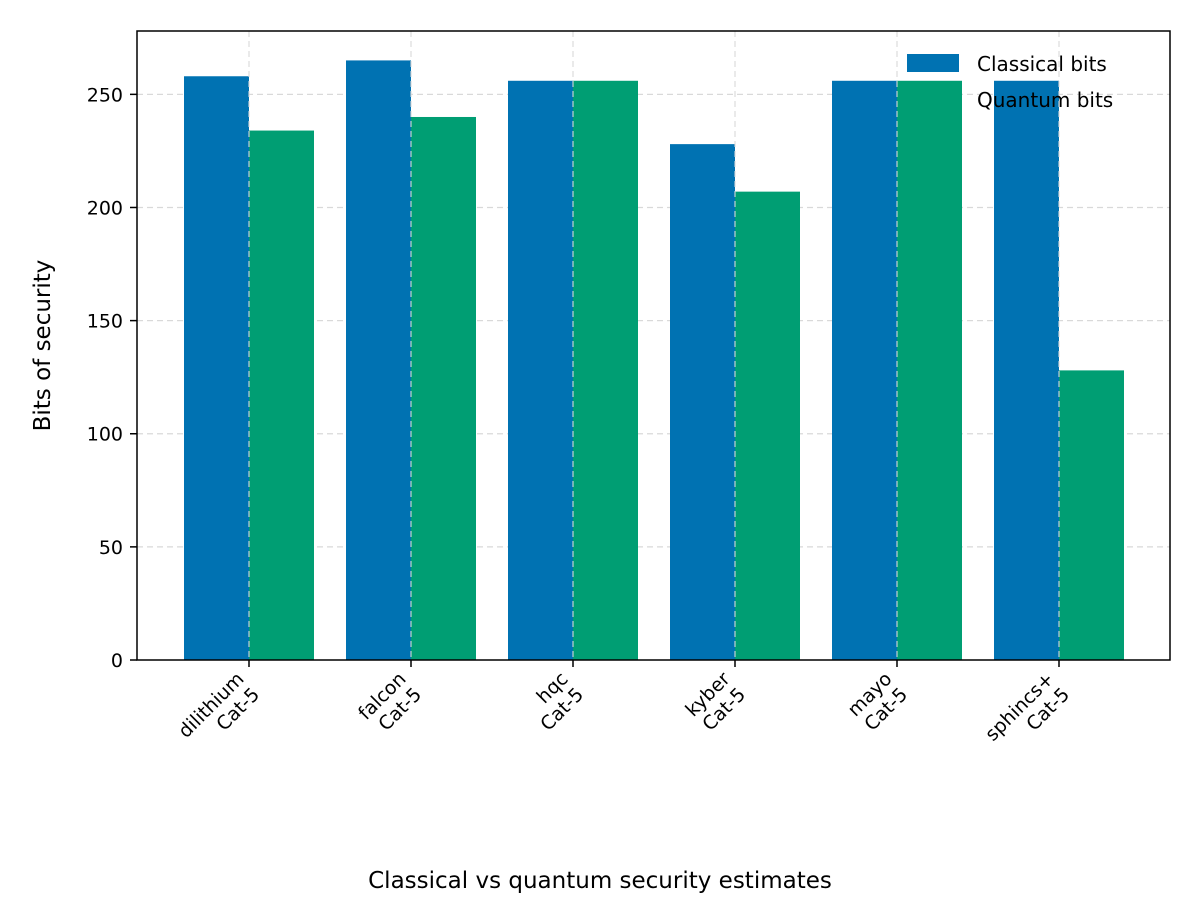  What do you see at coordinates (1027, 714) in the screenshot?
I see `x-tick-label: sphincs+Cat-5` at bounding box center [1027, 714].